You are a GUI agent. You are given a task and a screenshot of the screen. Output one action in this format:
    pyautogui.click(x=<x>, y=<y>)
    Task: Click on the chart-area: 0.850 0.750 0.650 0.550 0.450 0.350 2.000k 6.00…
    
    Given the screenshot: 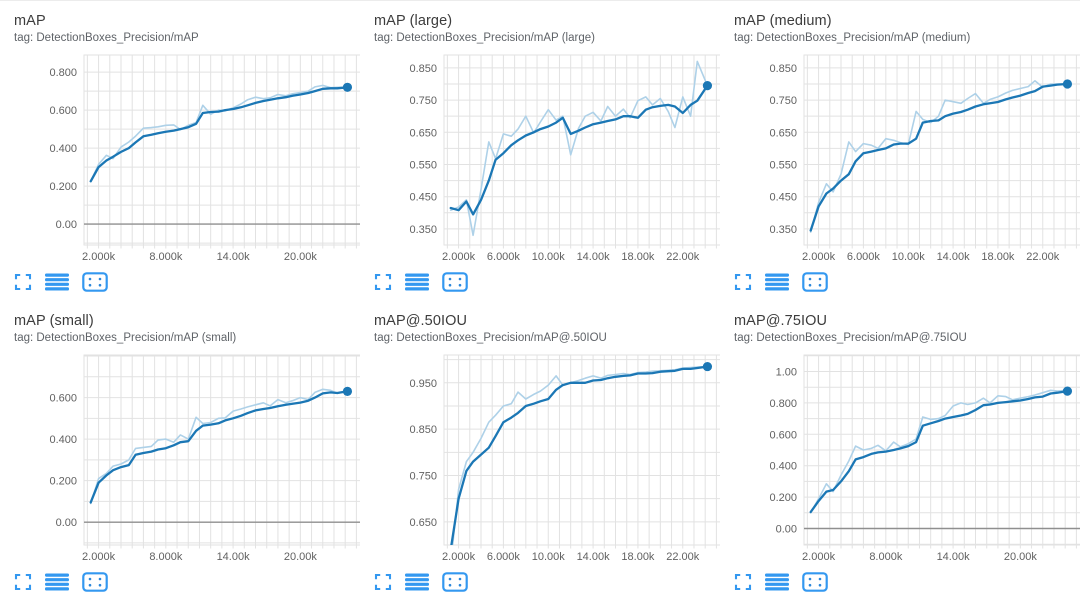 What is the action you would take?
    pyautogui.click(x=907, y=157)
    